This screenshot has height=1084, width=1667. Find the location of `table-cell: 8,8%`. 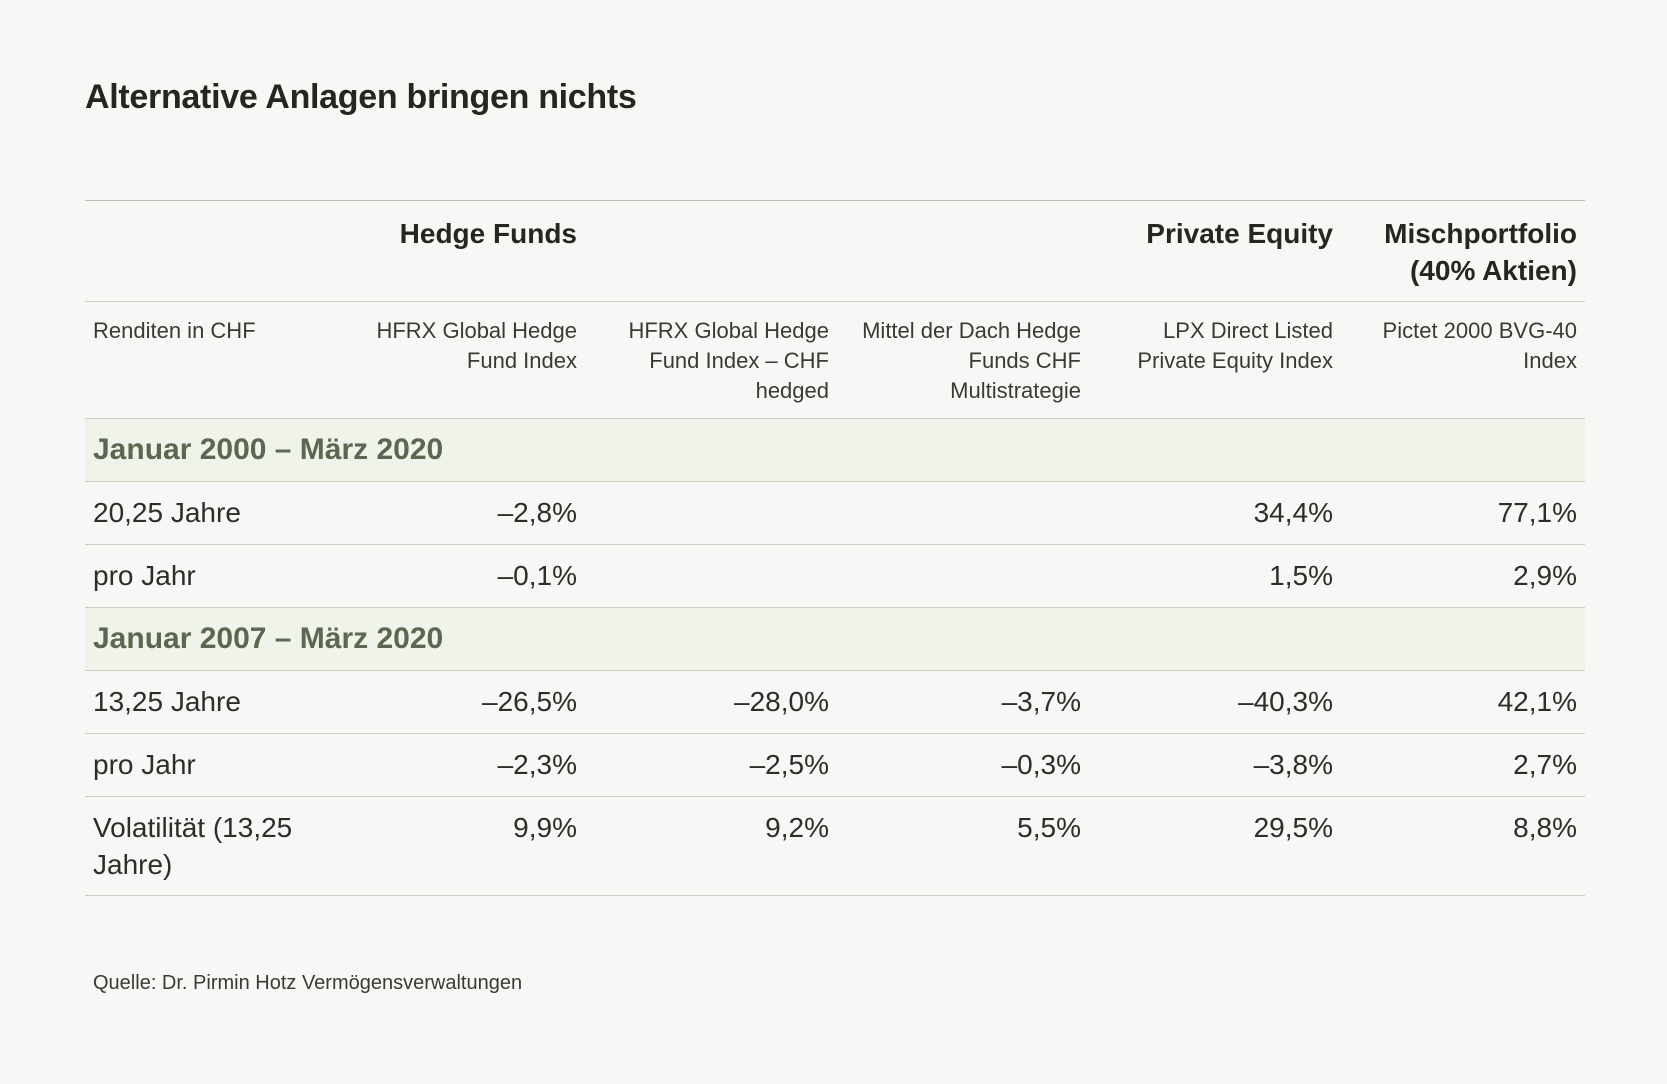

table-cell: 8,8% is located at coordinates (1463, 846).